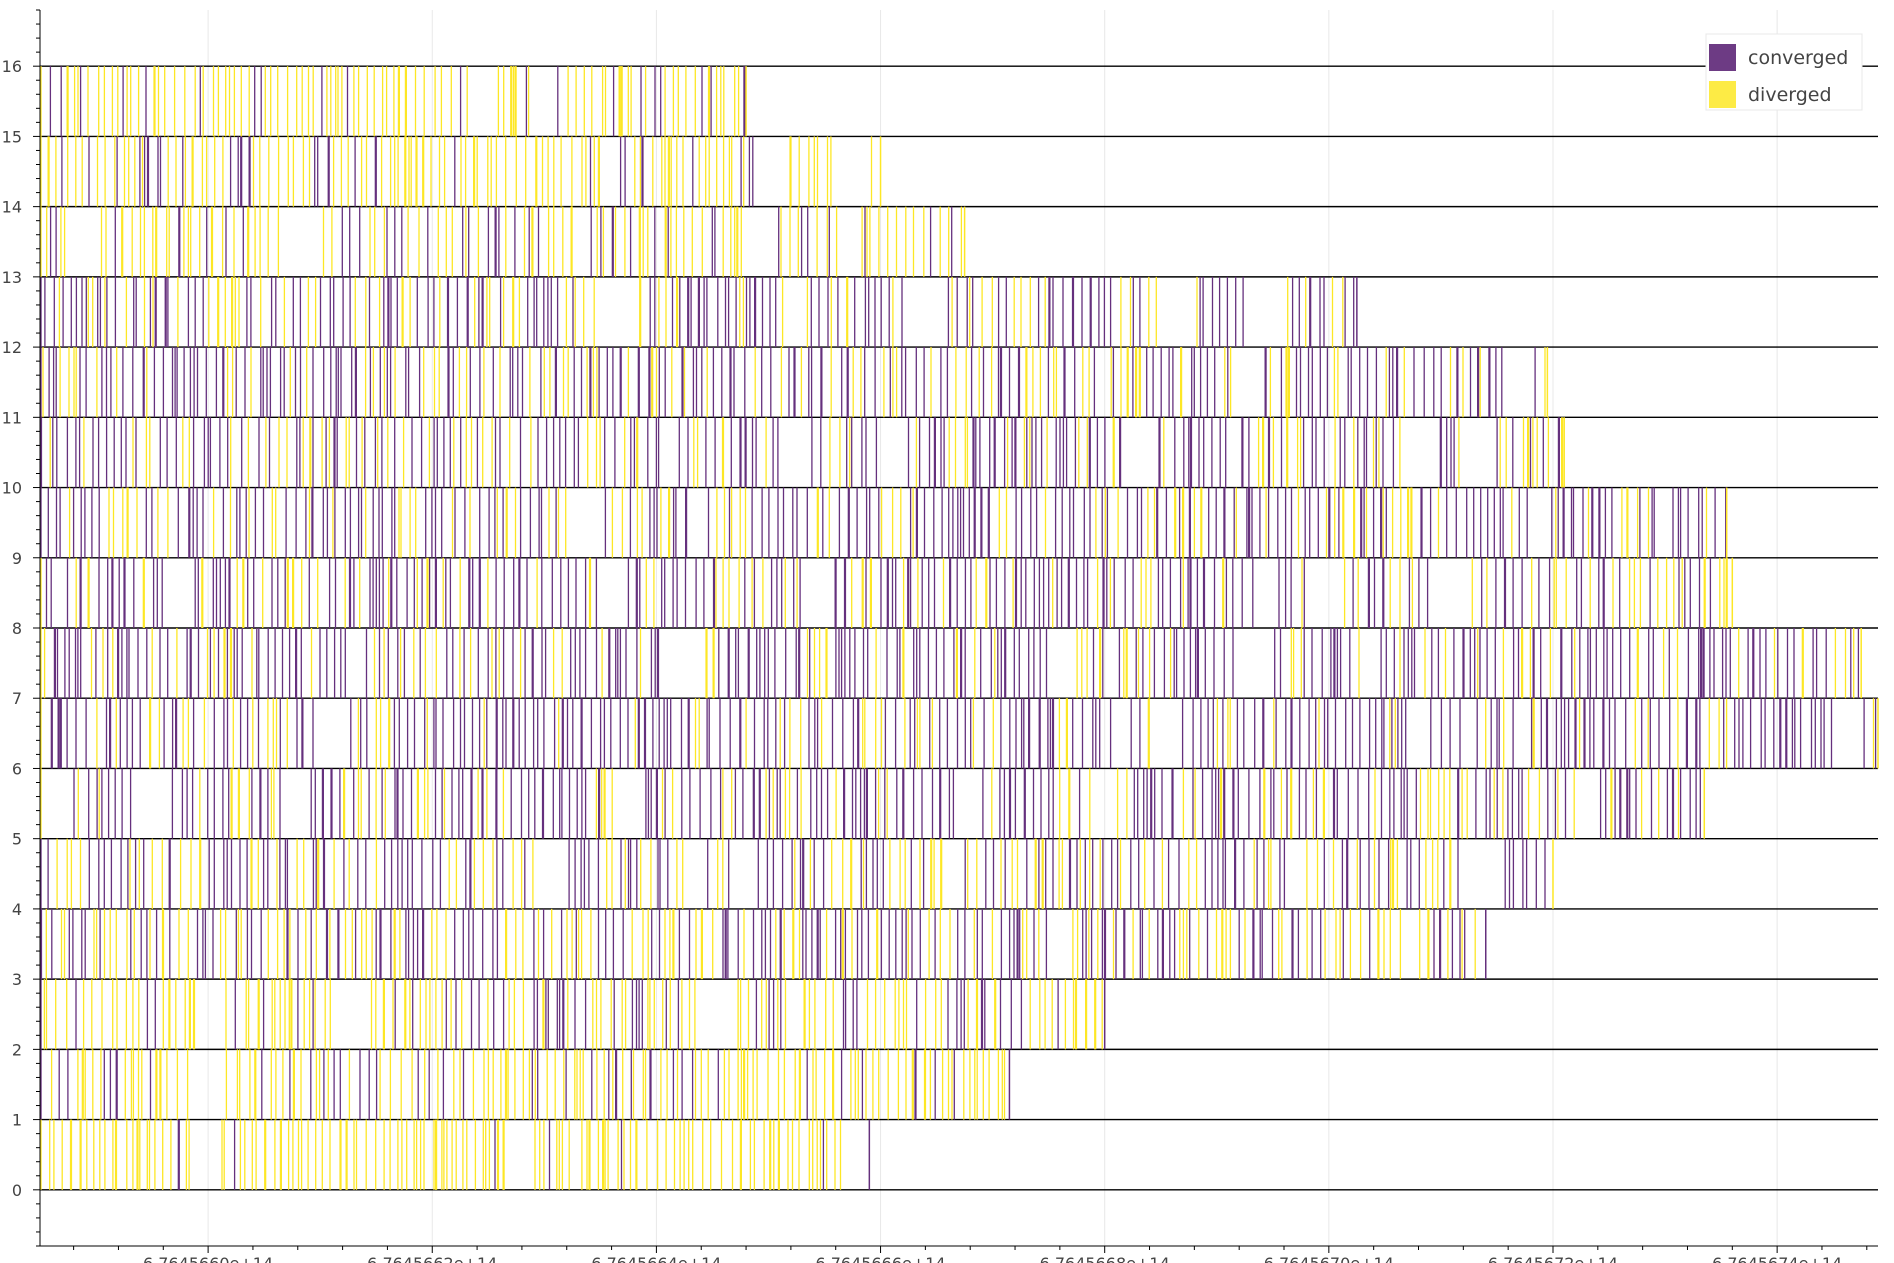 The width and height of the screenshot is (1894, 1263). What do you see at coordinates (17, 768) in the screenshot?
I see `y-tick-label: 6` at bounding box center [17, 768].